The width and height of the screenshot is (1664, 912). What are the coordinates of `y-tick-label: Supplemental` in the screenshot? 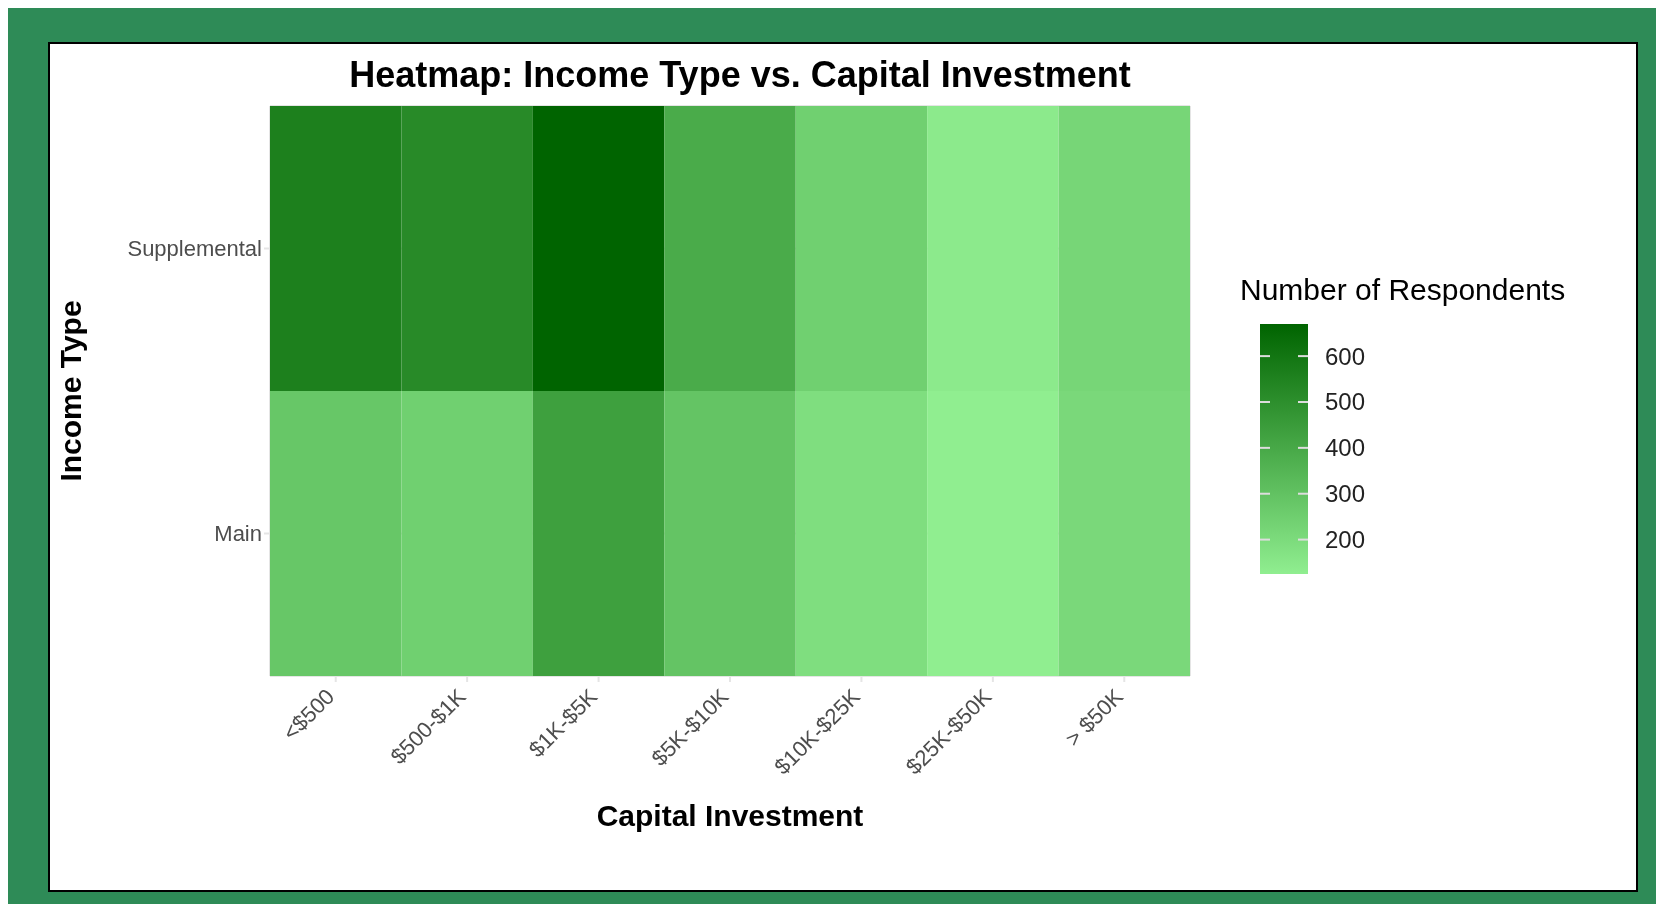 It's located at (194, 249).